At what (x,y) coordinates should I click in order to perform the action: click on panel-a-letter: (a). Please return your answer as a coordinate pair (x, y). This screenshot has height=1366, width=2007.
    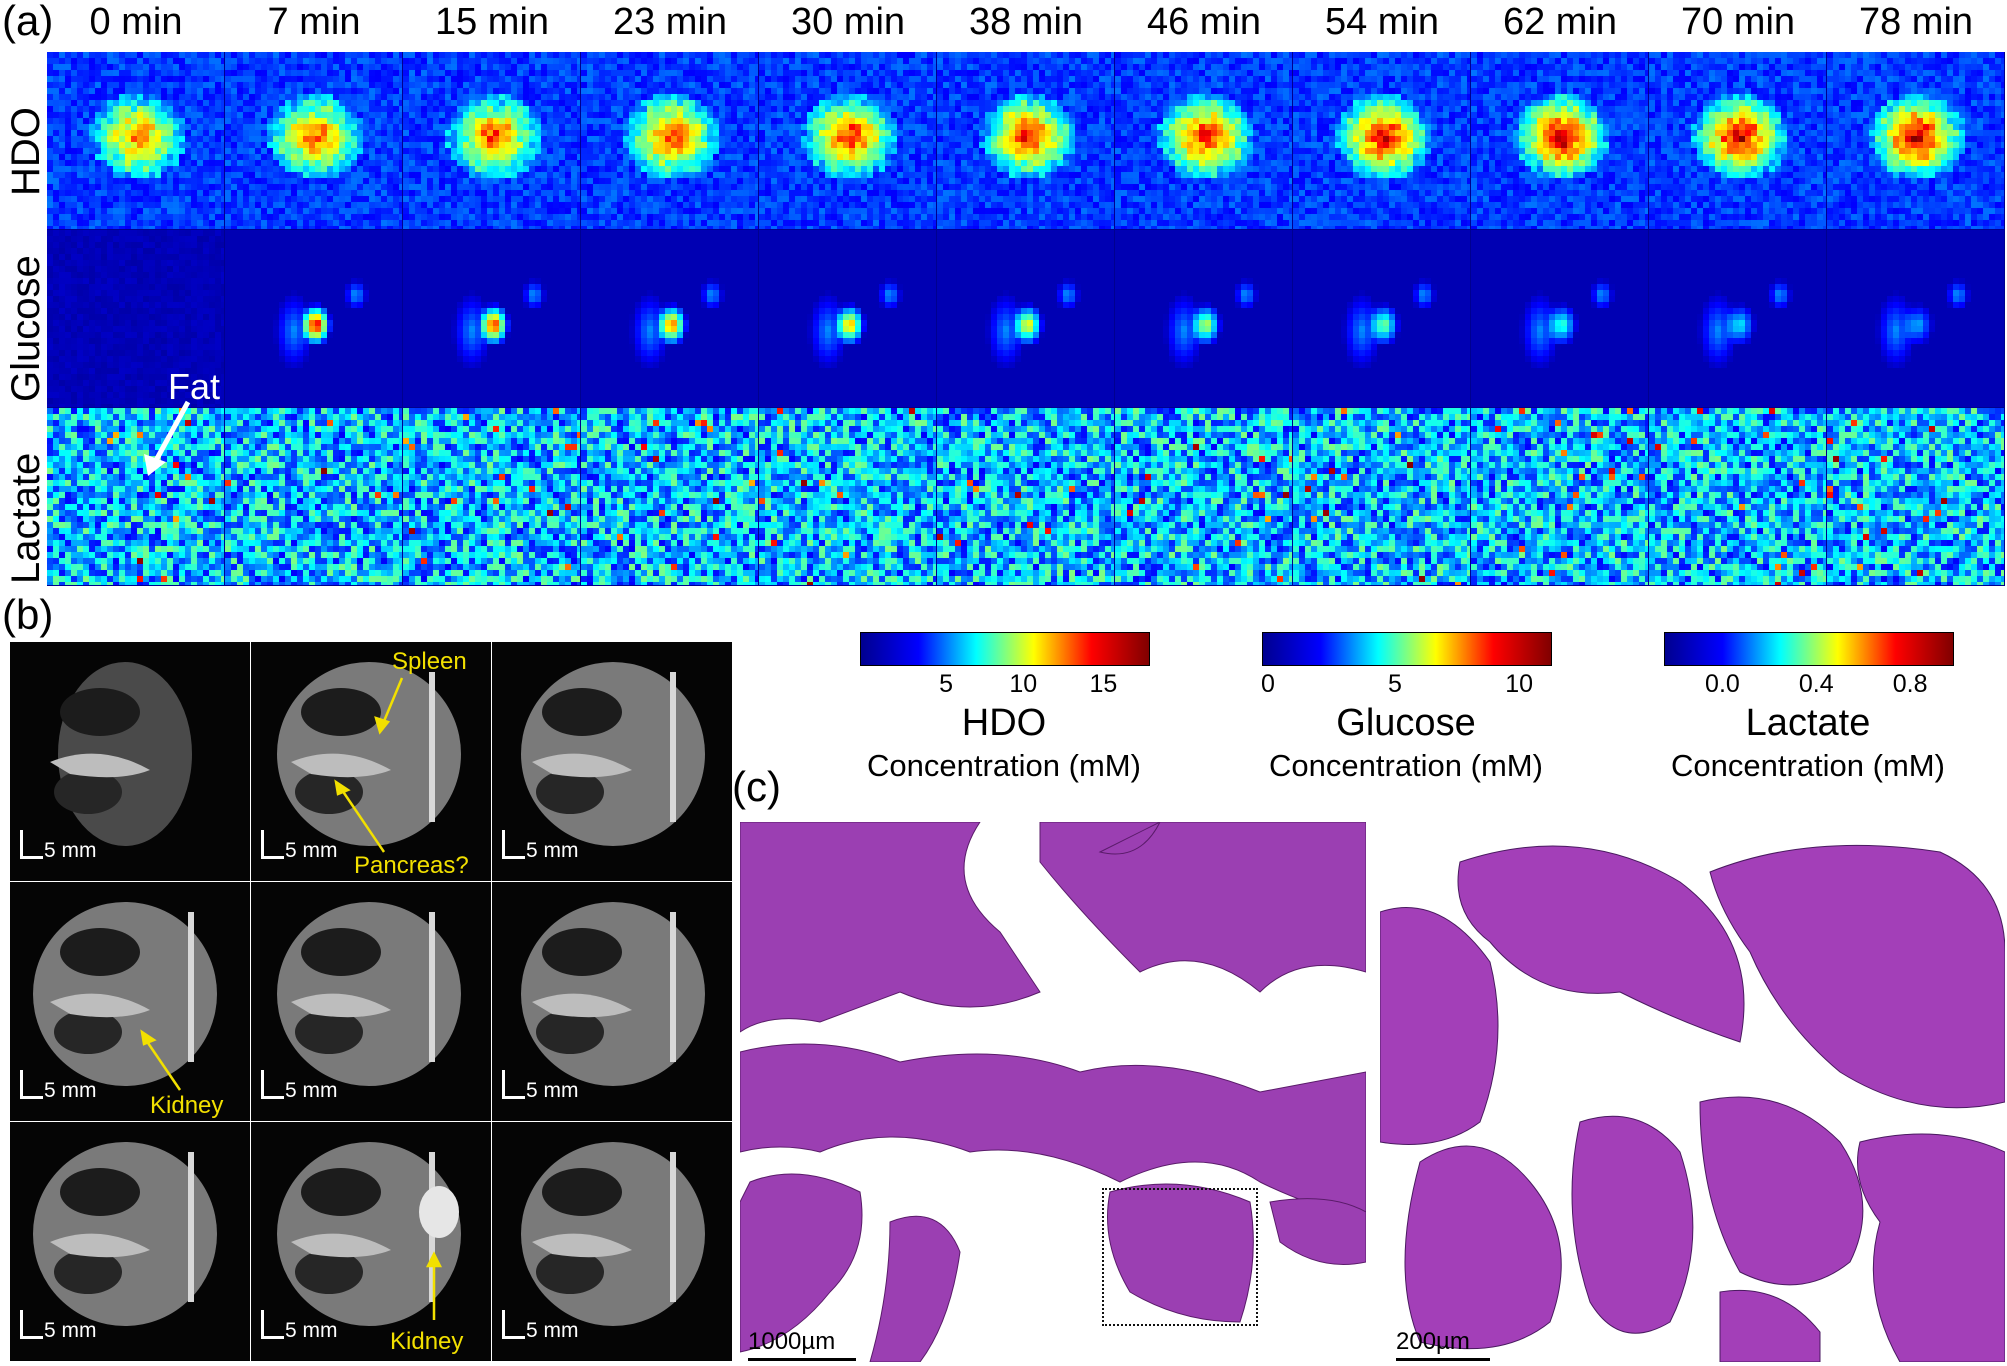
    Looking at the image, I should click on (27, 21).